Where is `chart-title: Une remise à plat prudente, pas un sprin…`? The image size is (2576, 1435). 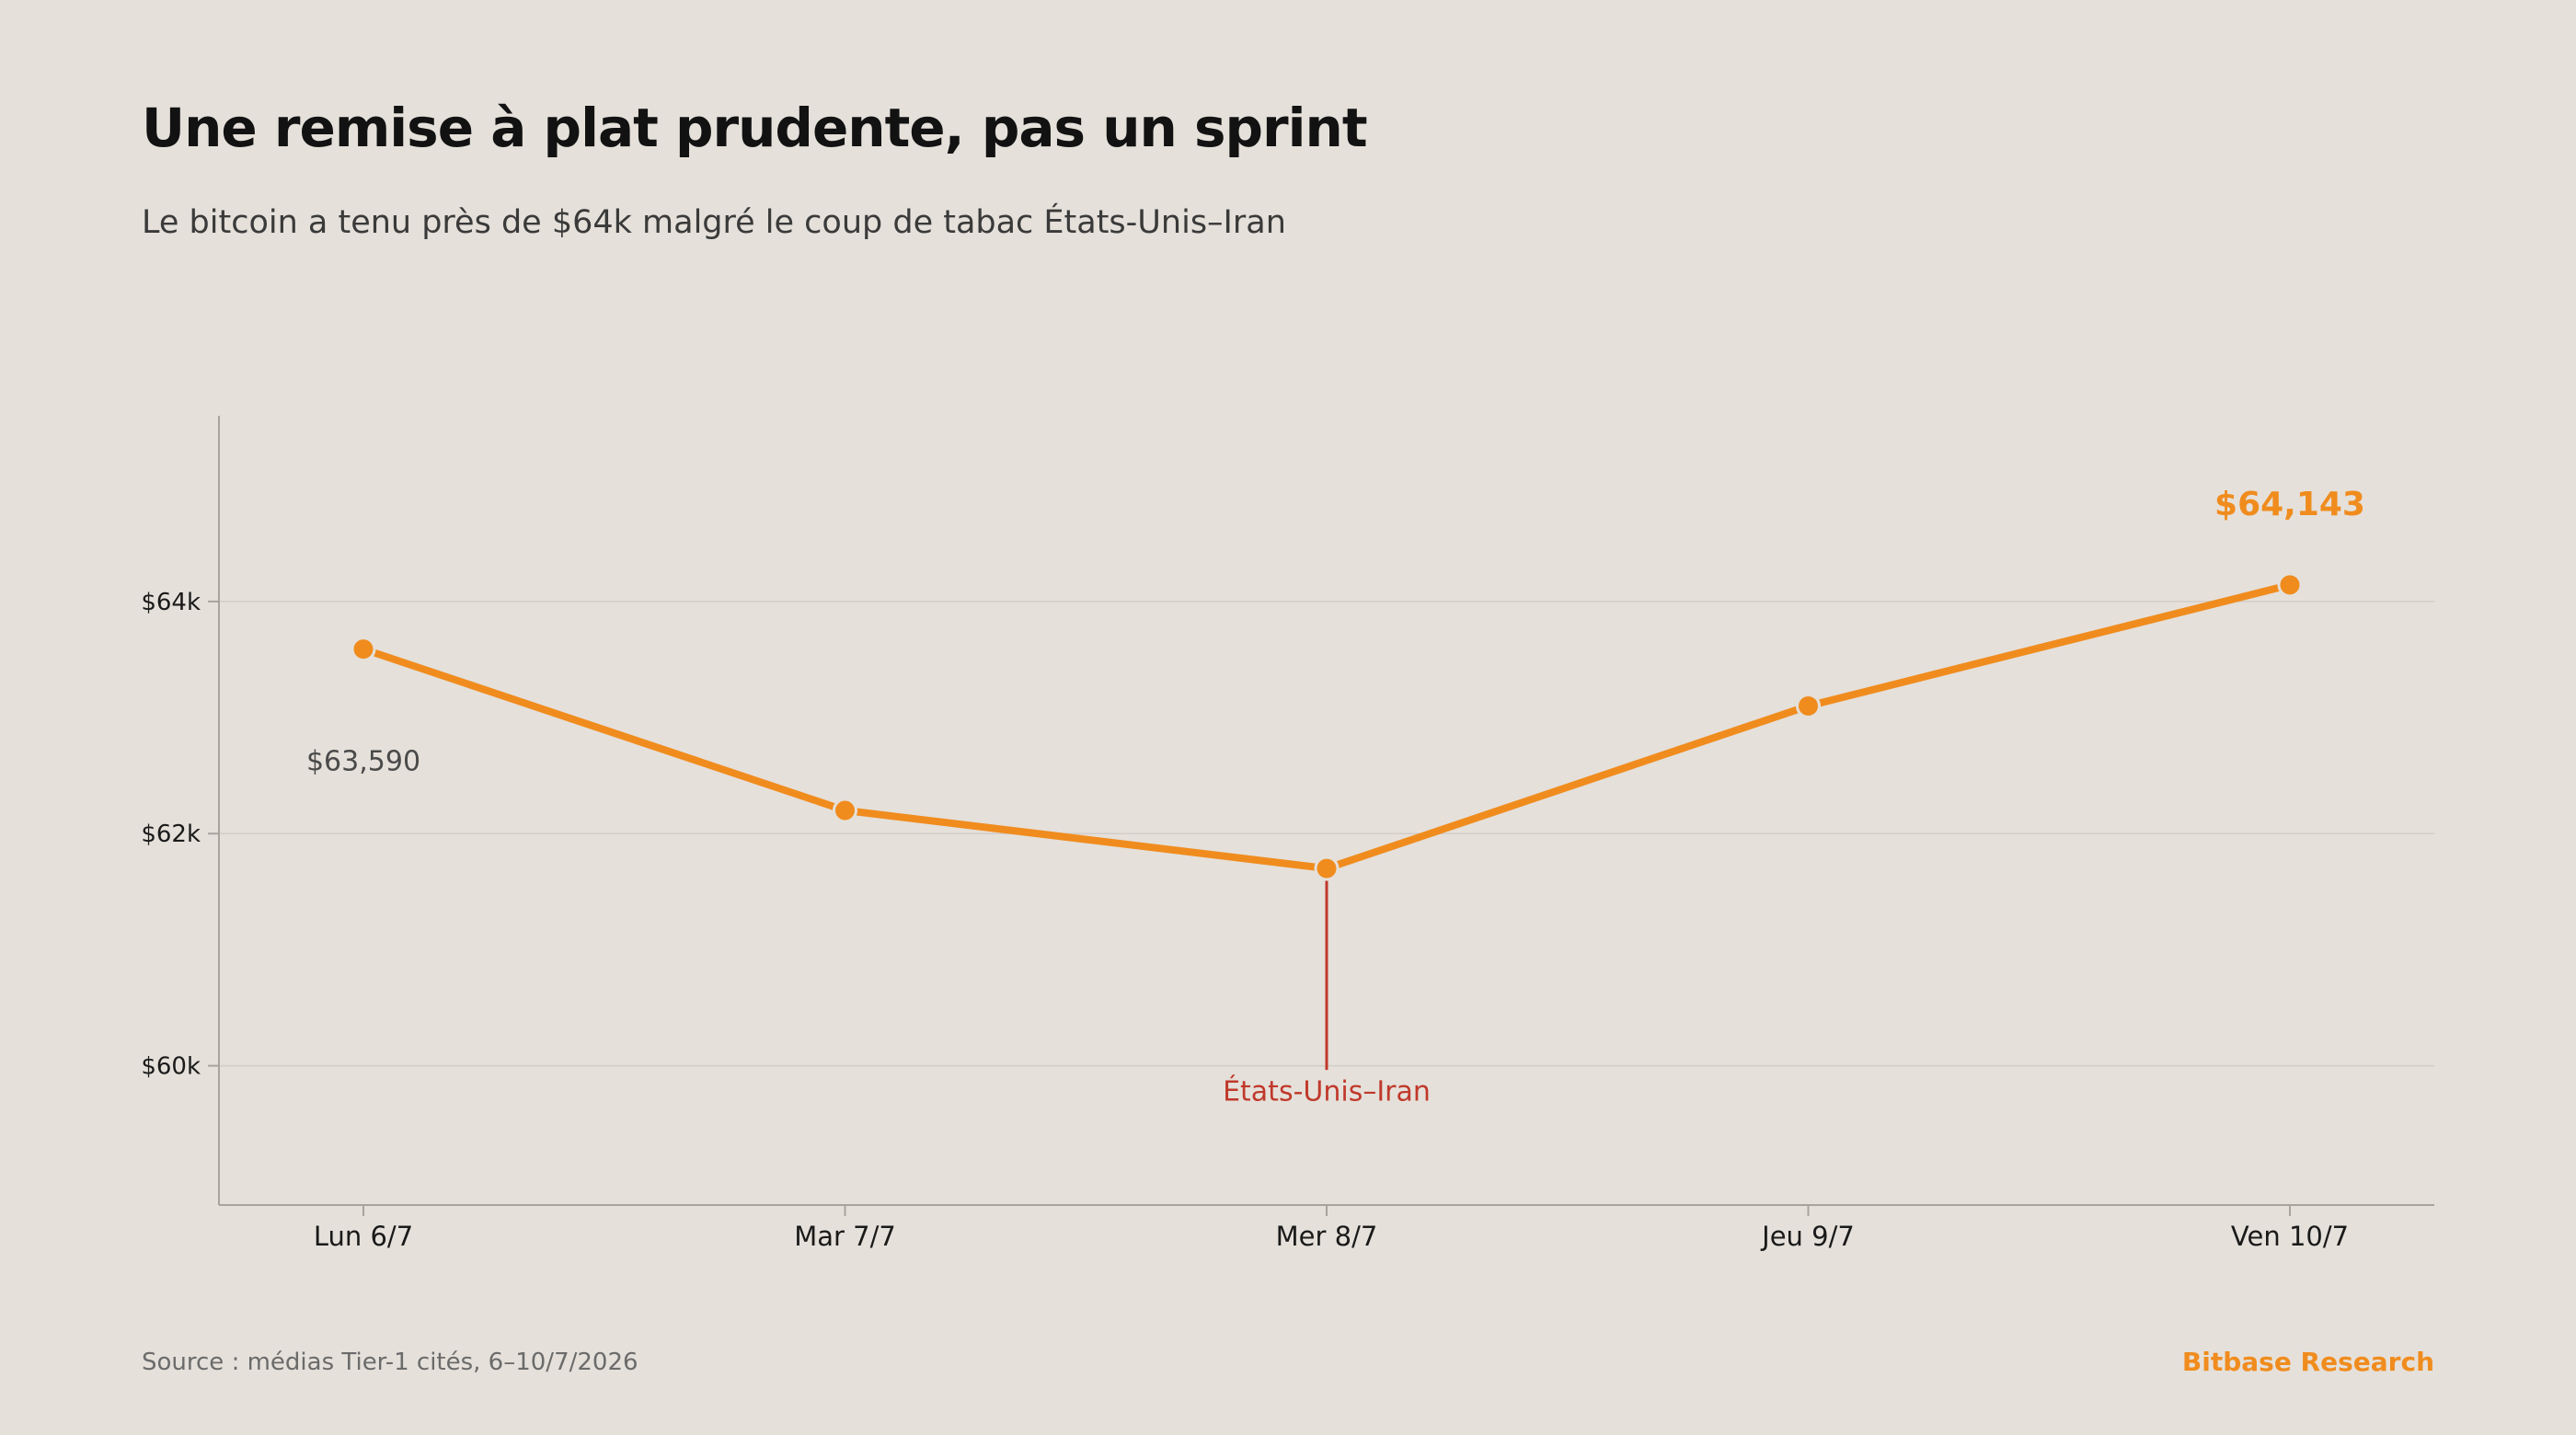
chart-title: Une remise à plat prudente, pas un sprin… is located at coordinates (755, 128).